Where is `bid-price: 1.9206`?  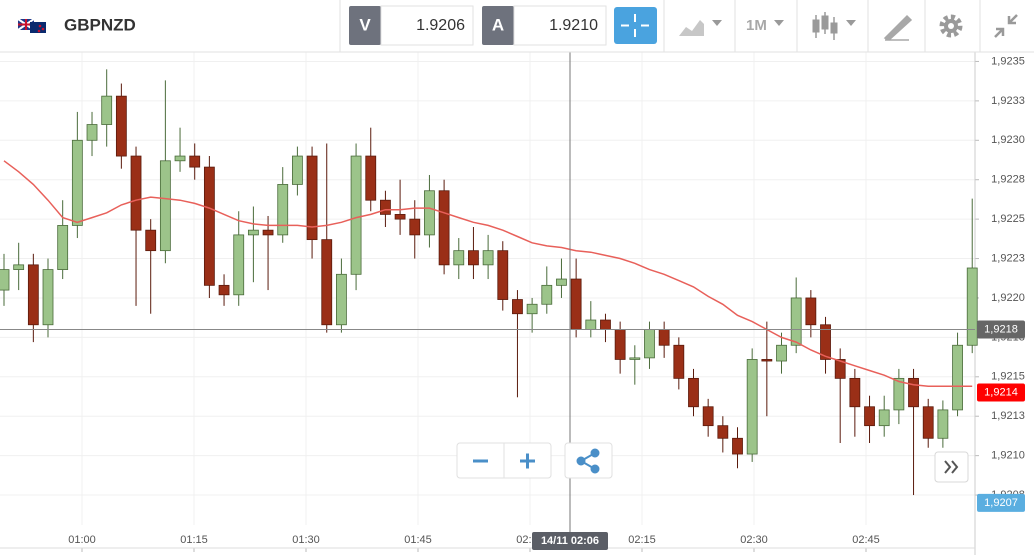 bid-price: 1.9206 is located at coordinates (440, 25).